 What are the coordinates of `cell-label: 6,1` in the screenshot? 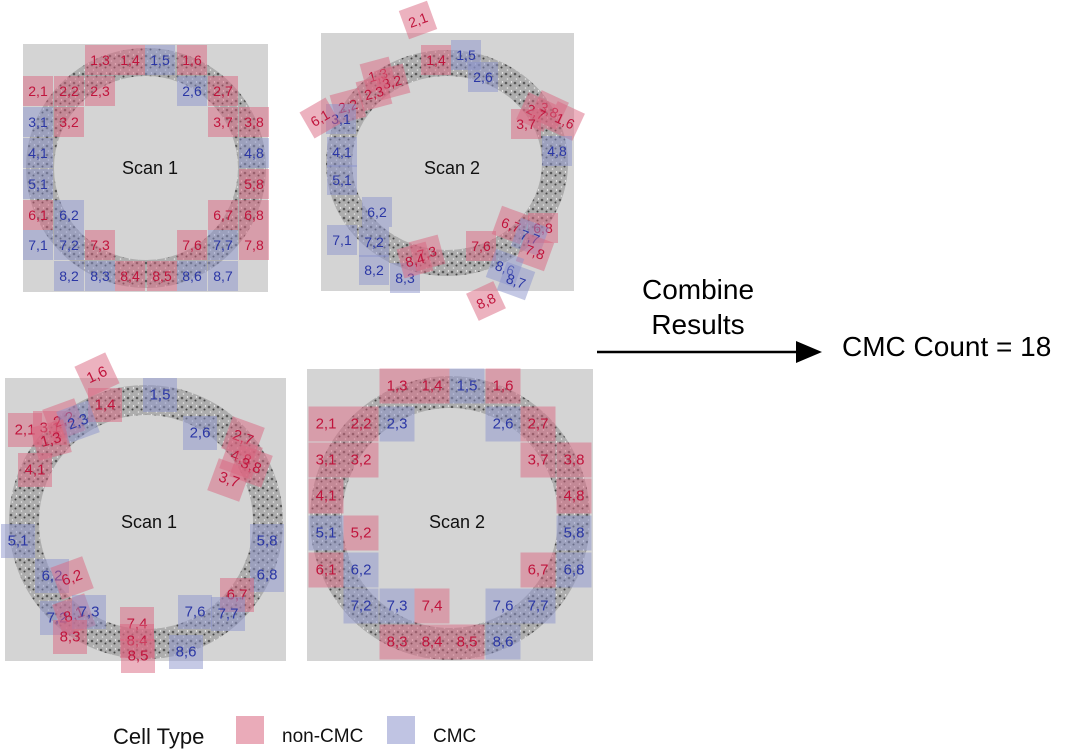 It's located at (38, 215).